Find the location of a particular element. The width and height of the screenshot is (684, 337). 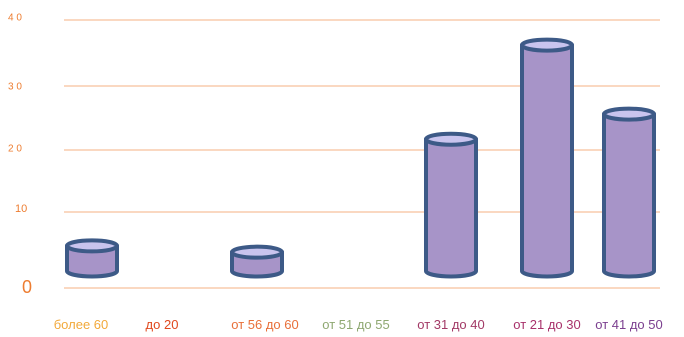

x-category-label: от 21 до 30 is located at coordinates (546, 324).